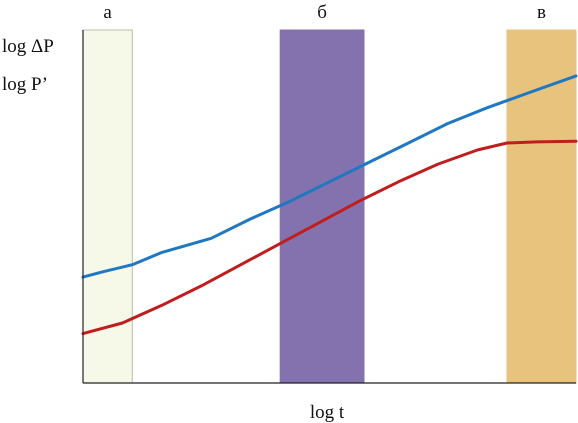  What do you see at coordinates (541, 12) in the screenshot?
I see `region-label-3: в` at bounding box center [541, 12].